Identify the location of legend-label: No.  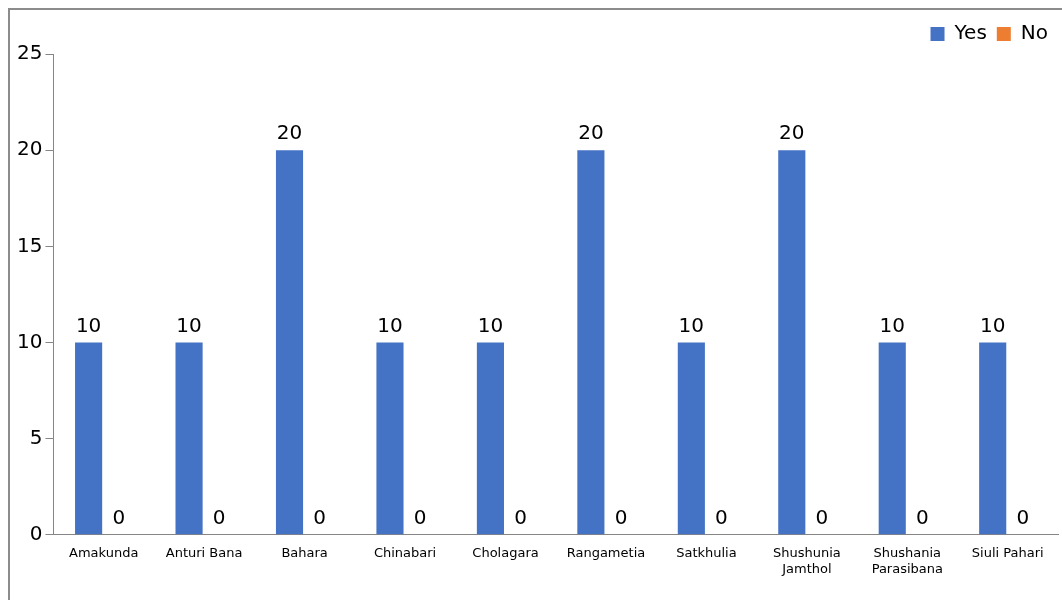
(1034, 32).